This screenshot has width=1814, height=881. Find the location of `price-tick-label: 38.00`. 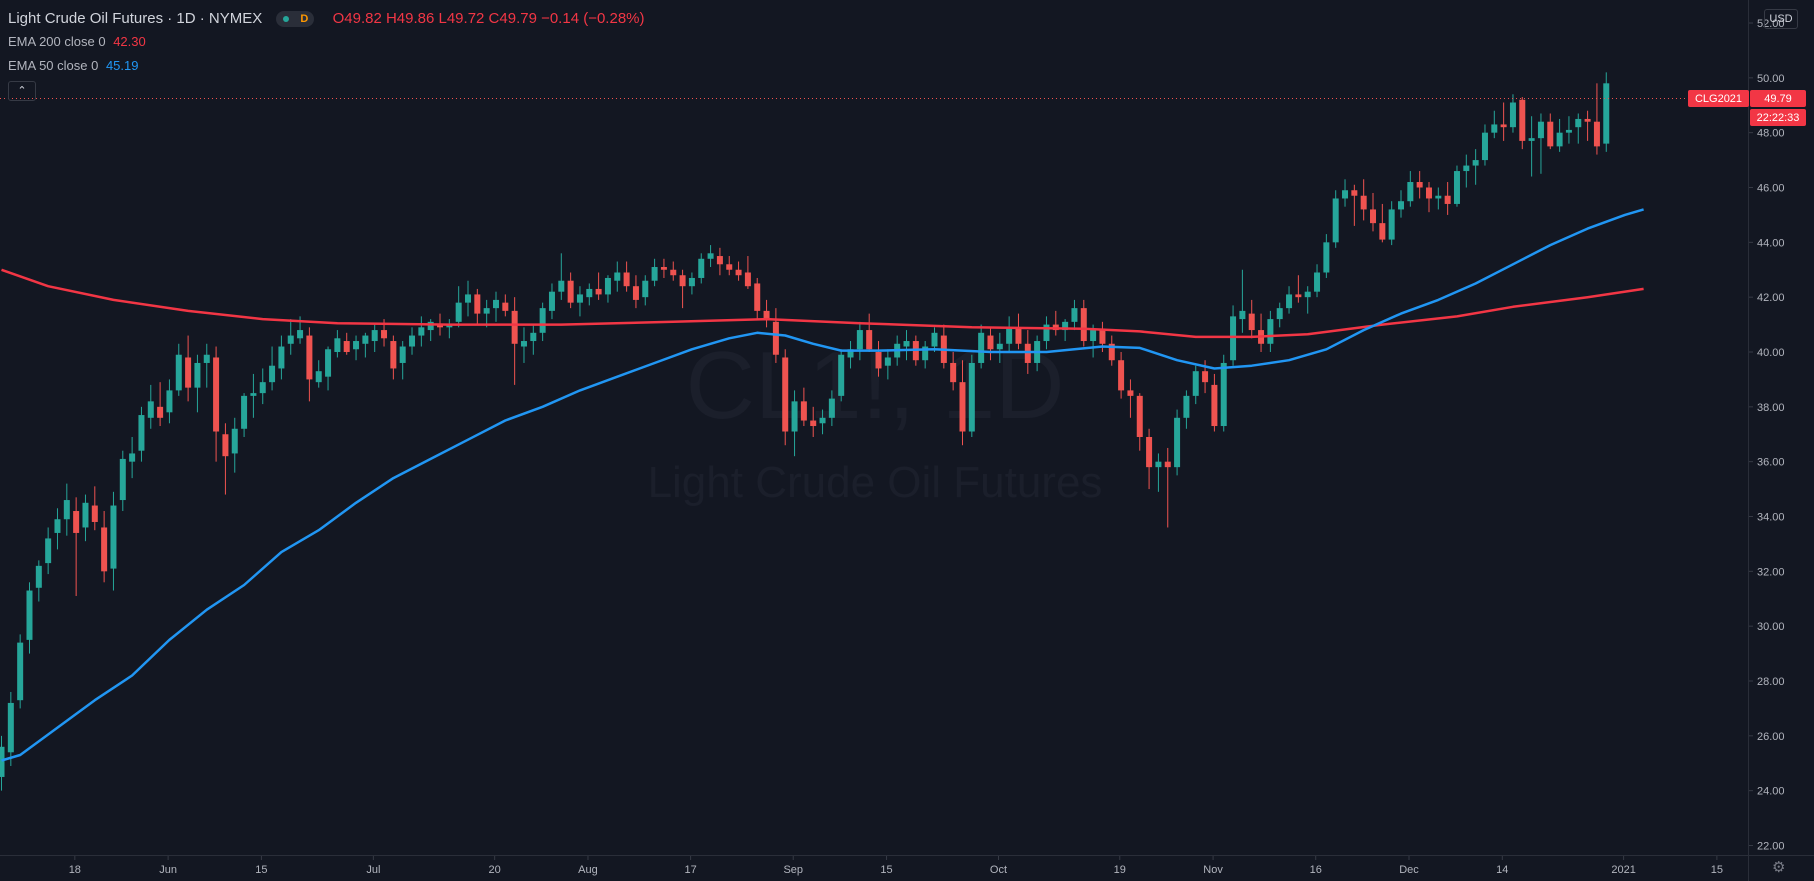

price-tick-label: 38.00 is located at coordinates (1771, 408).